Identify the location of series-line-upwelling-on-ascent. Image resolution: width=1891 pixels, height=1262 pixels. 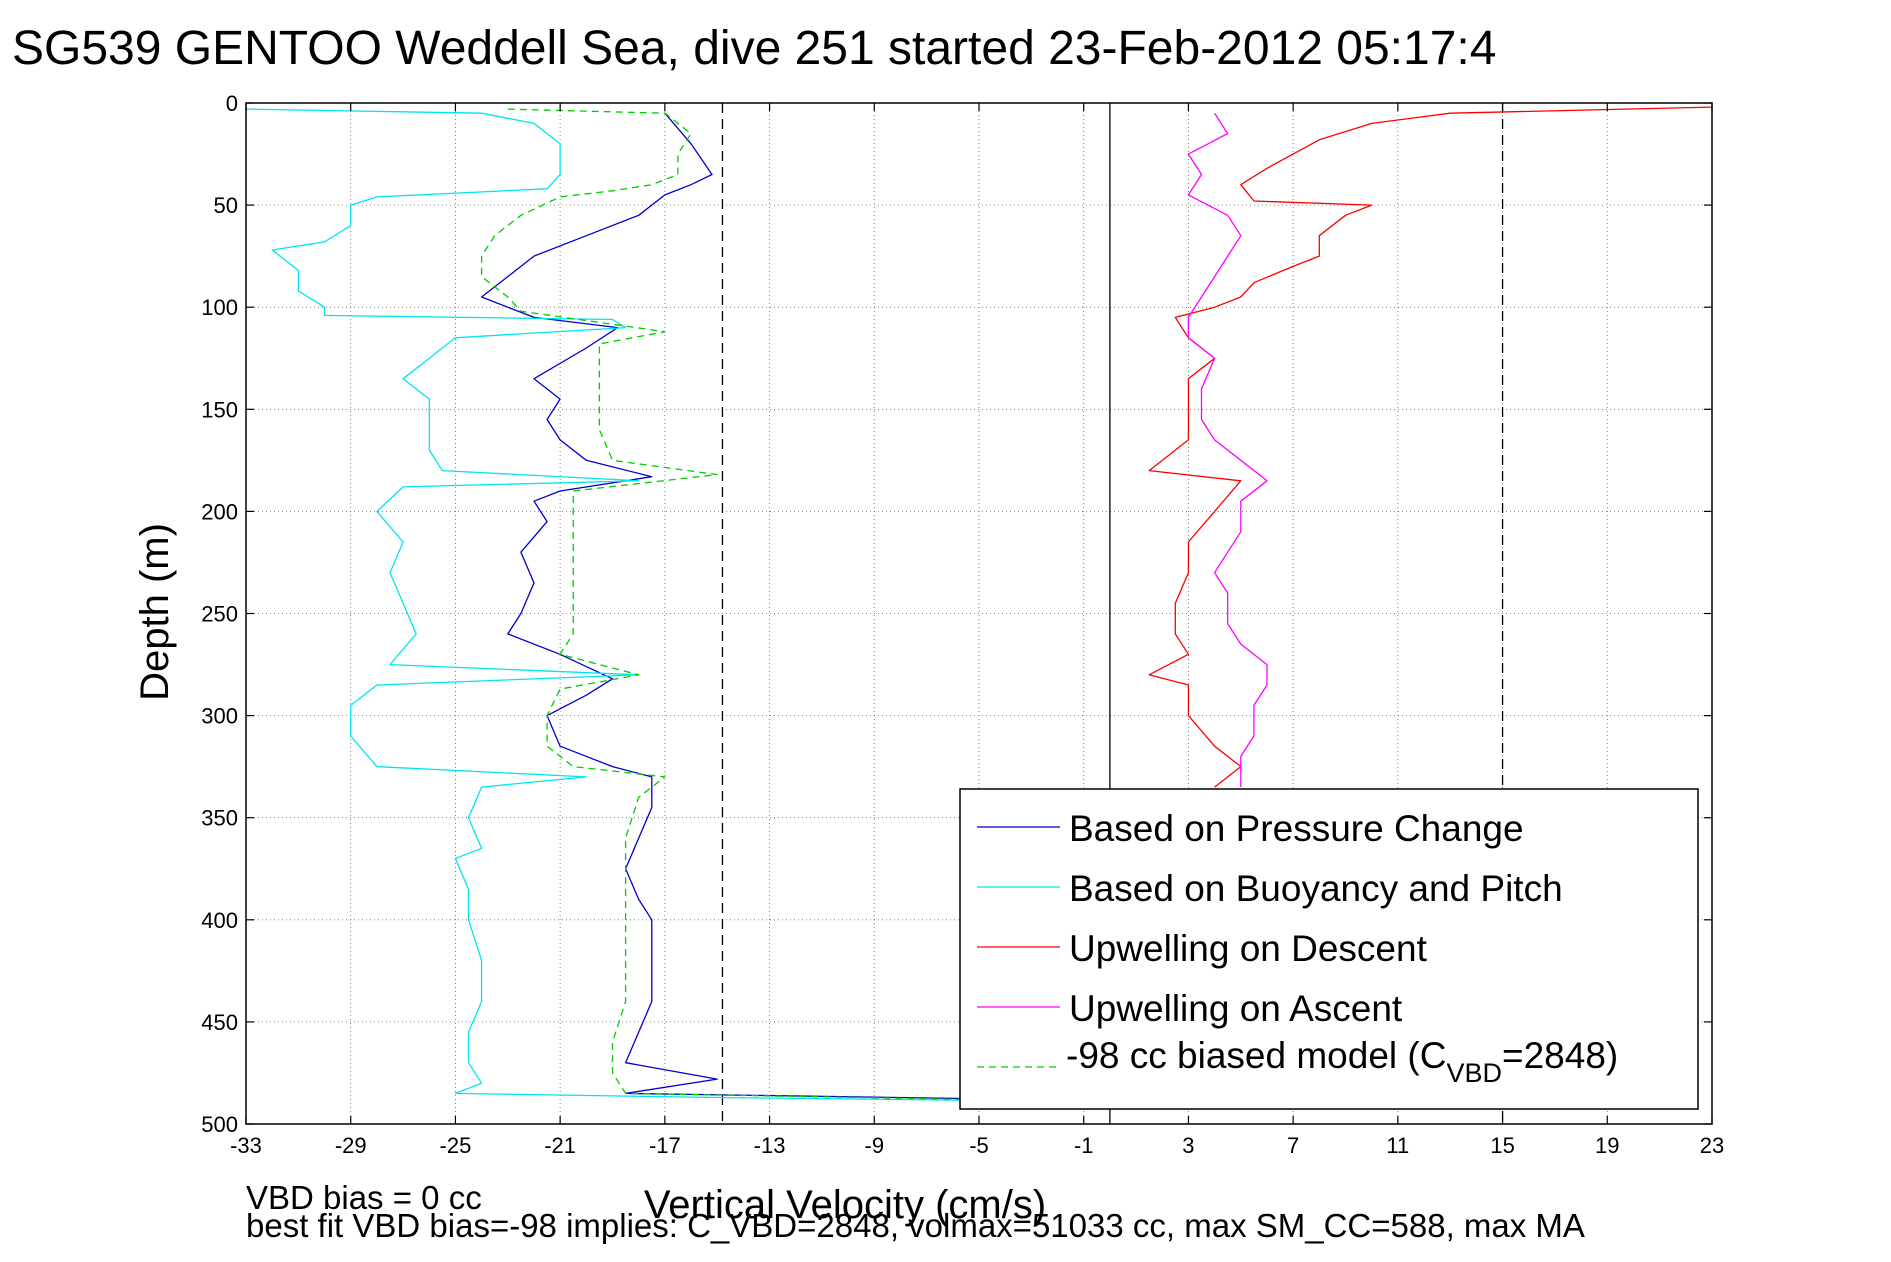
(1227, 450).